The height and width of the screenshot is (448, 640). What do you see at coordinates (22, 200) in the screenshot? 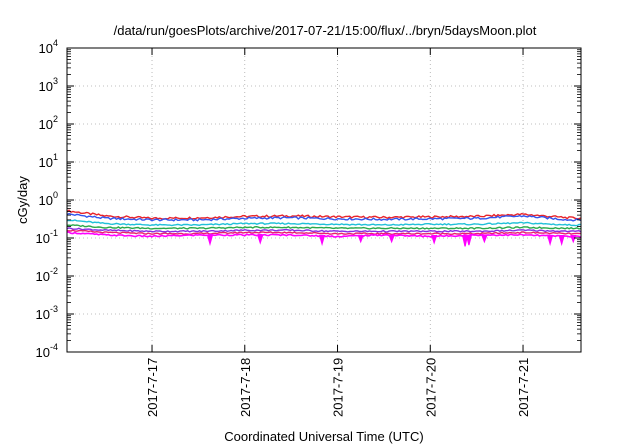
I see `y-axis-label: cGy/day` at bounding box center [22, 200].